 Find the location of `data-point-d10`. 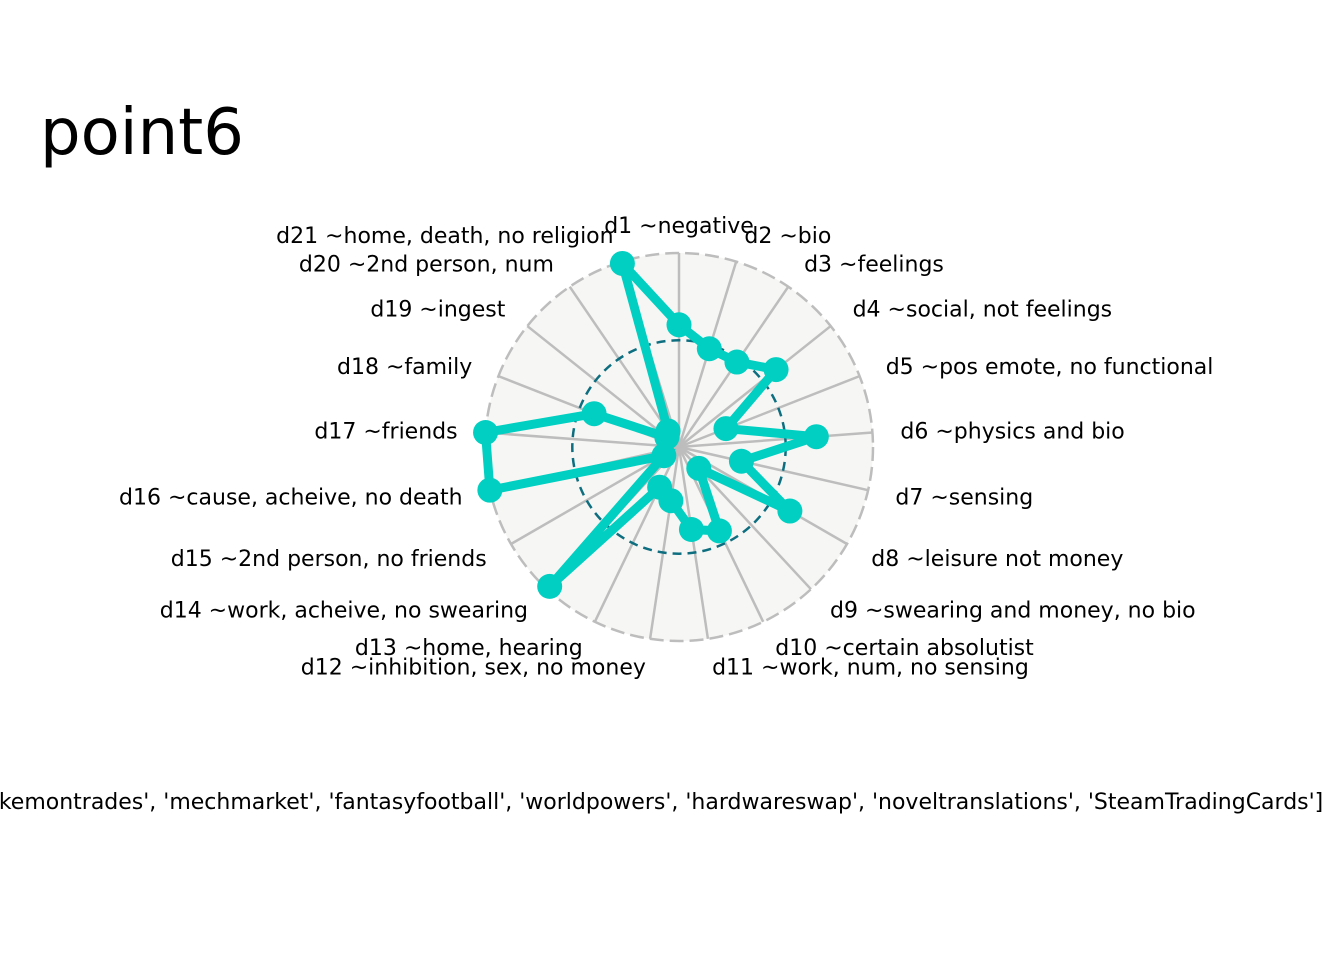

data-point-d10 is located at coordinates (719, 531).